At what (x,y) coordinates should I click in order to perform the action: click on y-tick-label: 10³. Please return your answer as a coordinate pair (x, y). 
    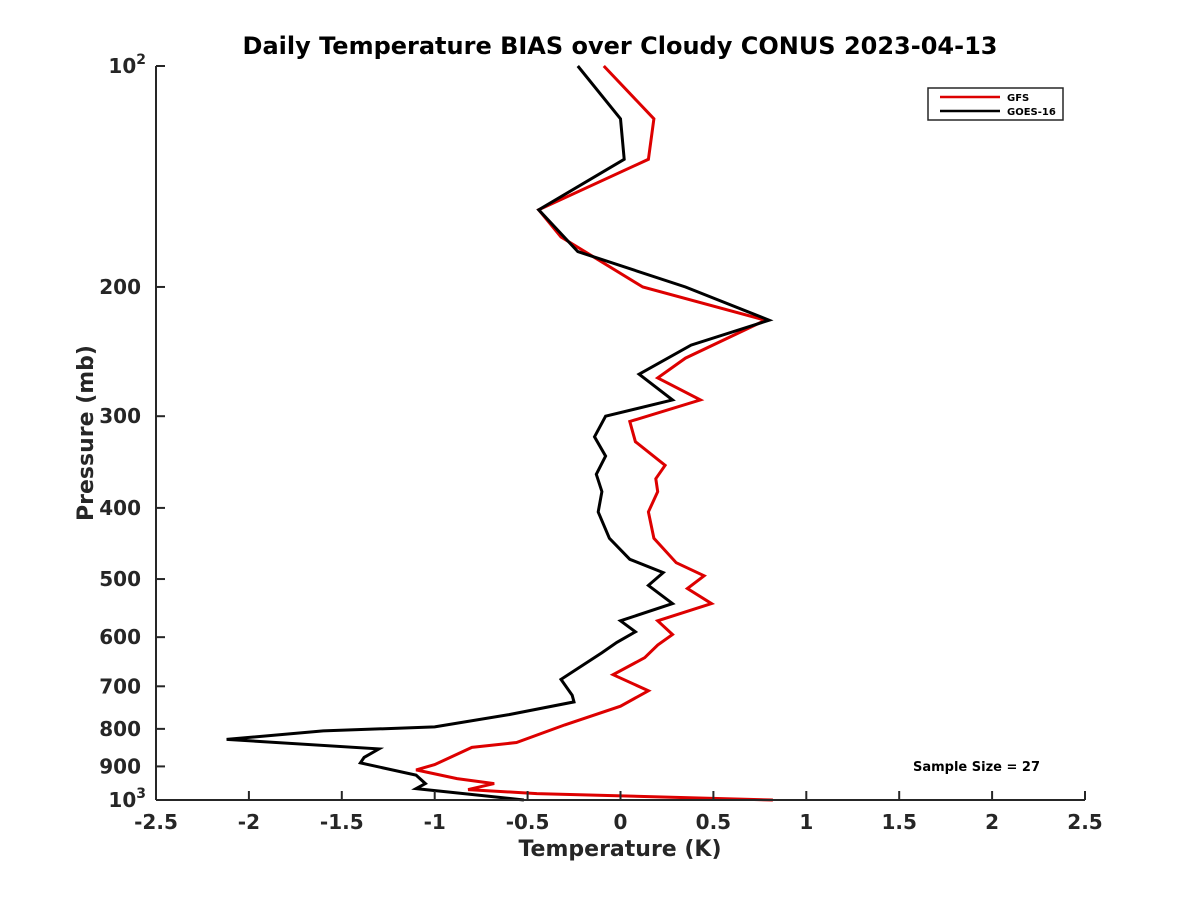
    Looking at the image, I should click on (127, 799).